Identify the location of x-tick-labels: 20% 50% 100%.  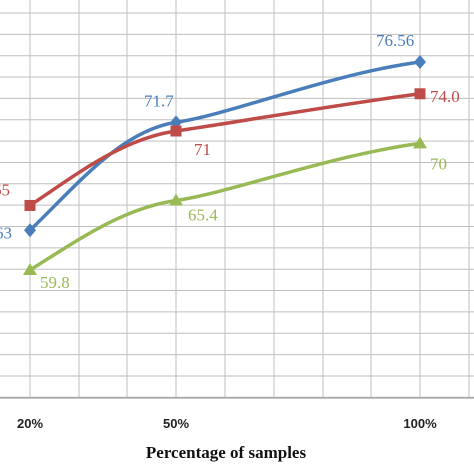
(227, 423).